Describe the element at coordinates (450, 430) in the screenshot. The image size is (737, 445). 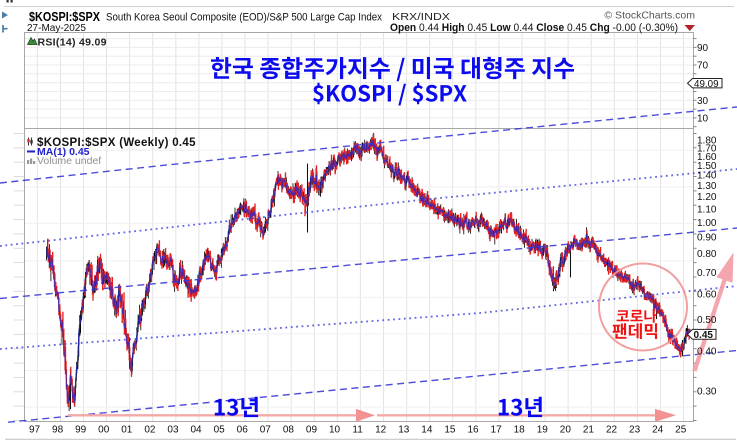
I see `svg-text: 15` at that location.